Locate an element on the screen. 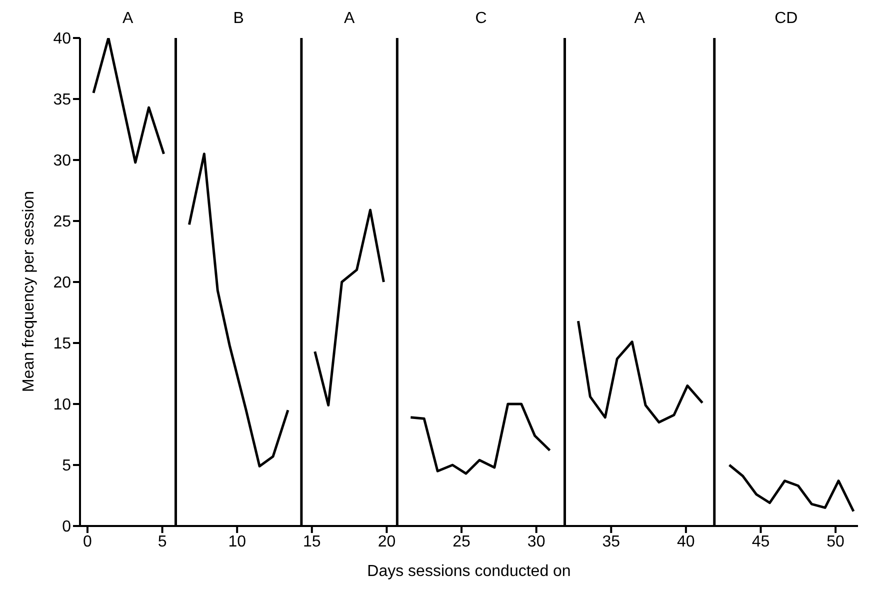 This screenshot has height=592, width=875. y-tick-label: 5 is located at coordinates (67, 466).